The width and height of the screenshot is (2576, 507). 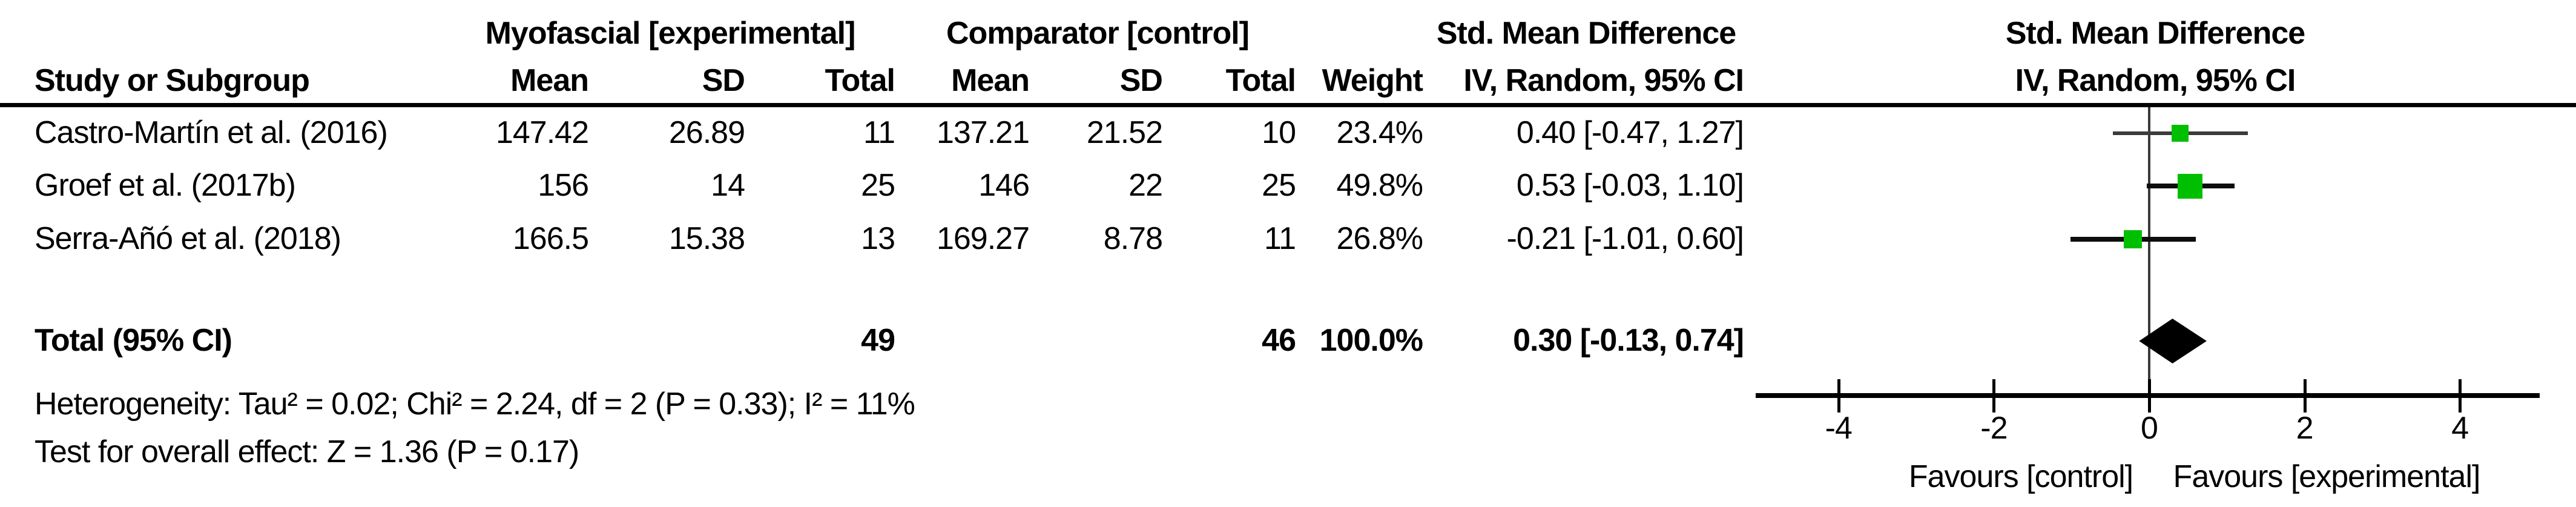 I want to click on axis-tick-label: 2, so click(x=2305, y=428).